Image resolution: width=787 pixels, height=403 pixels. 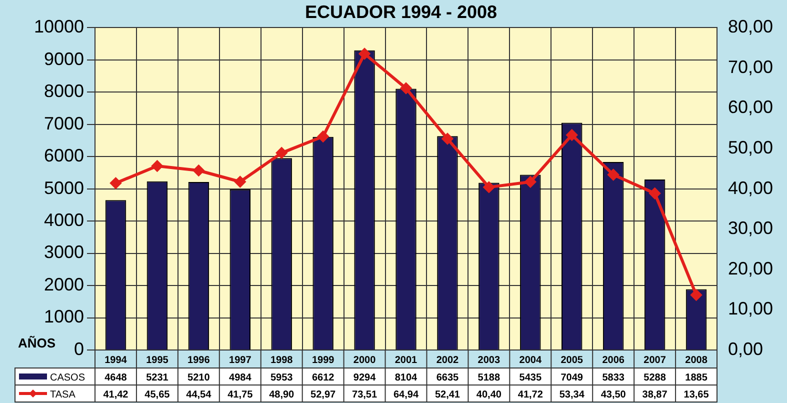 I want to click on y-tick-label: 8000, so click(x=64, y=91).